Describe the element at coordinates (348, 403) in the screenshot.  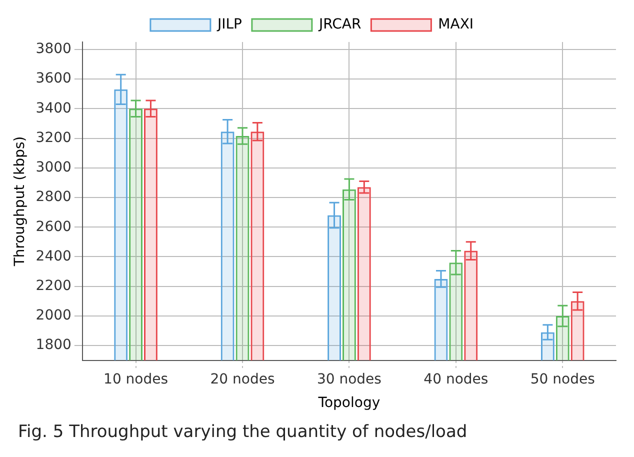
I see `x-axis-title: Topology` at that location.